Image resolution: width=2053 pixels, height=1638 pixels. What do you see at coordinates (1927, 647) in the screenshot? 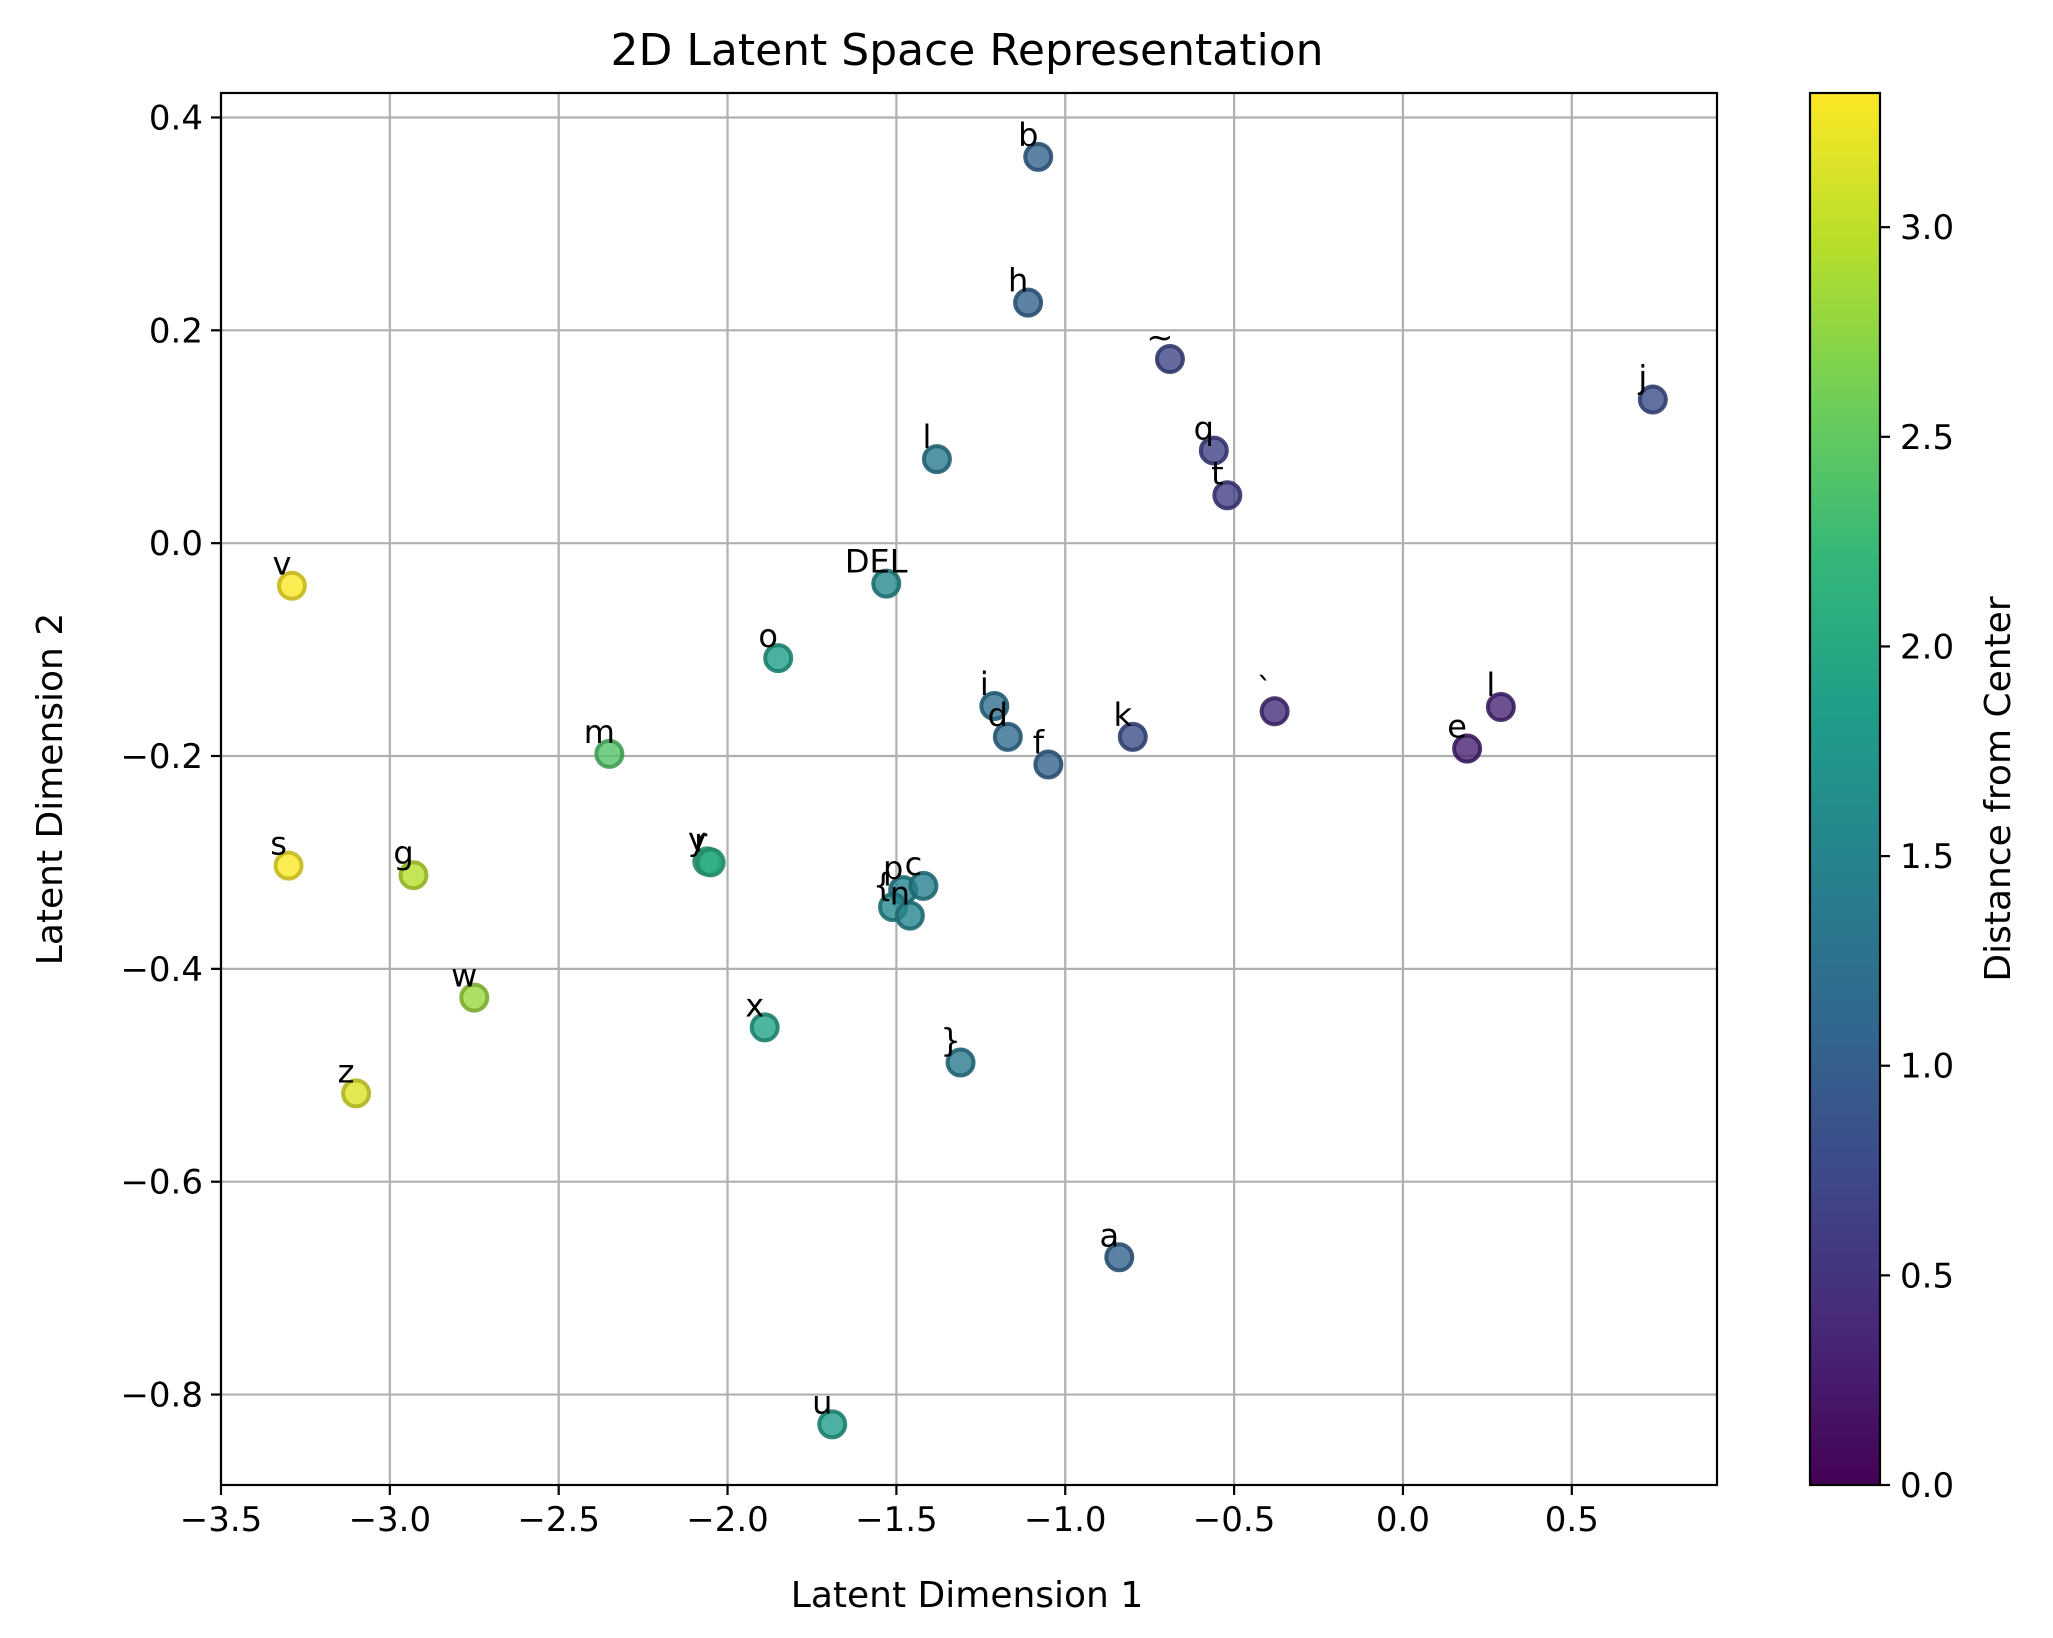
I see `colorbar-tick-label: 2.0` at bounding box center [1927, 647].